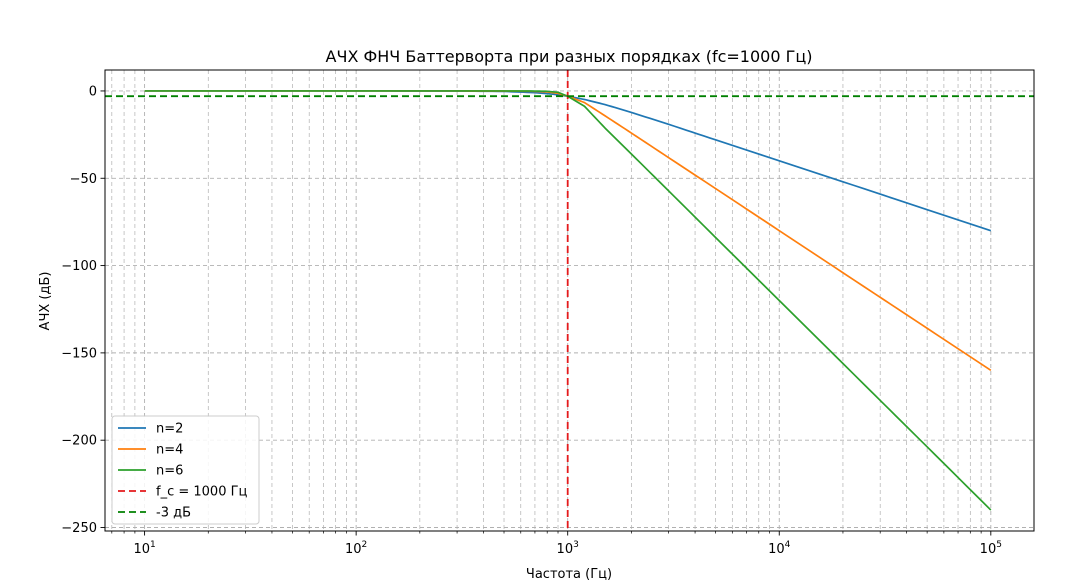 The height and width of the screenshot is (586, 1090). Describe the element at coordinates (991, 548) in the screenshot. I see `x-tick-label: 10⁵` at that location.